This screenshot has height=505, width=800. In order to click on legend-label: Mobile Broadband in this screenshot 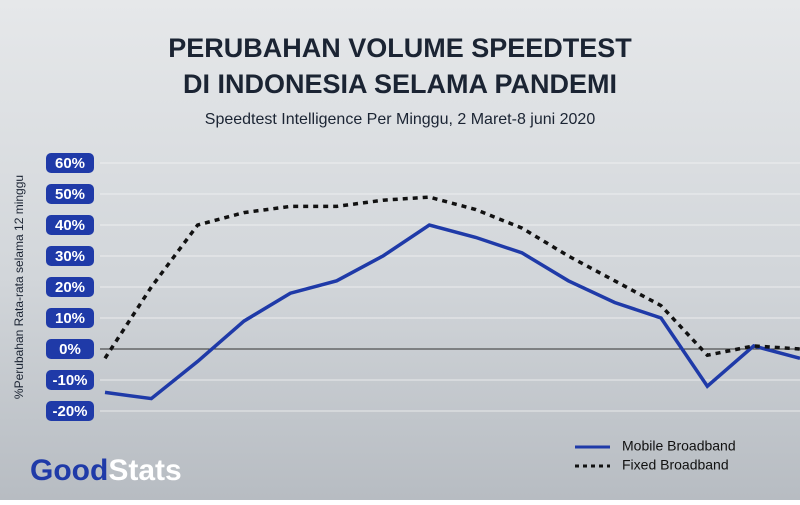, I will do `click(679, 446)`.